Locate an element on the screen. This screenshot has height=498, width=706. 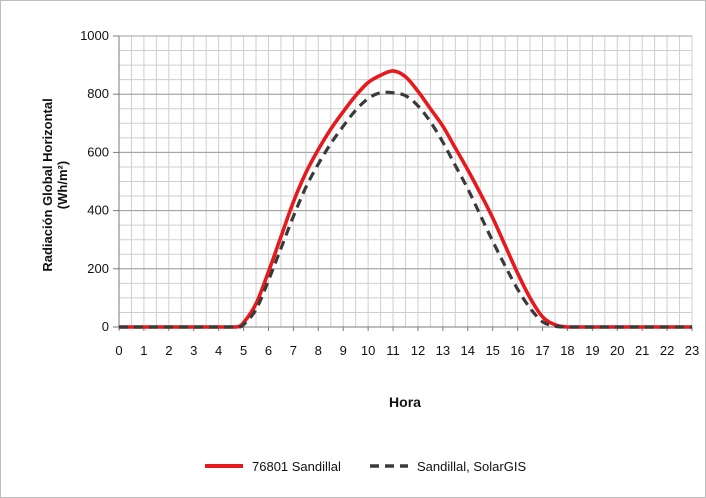
y-axis-title: Radiación Global Horizontal (Wh/m²) is located at coordinates (55, 184).